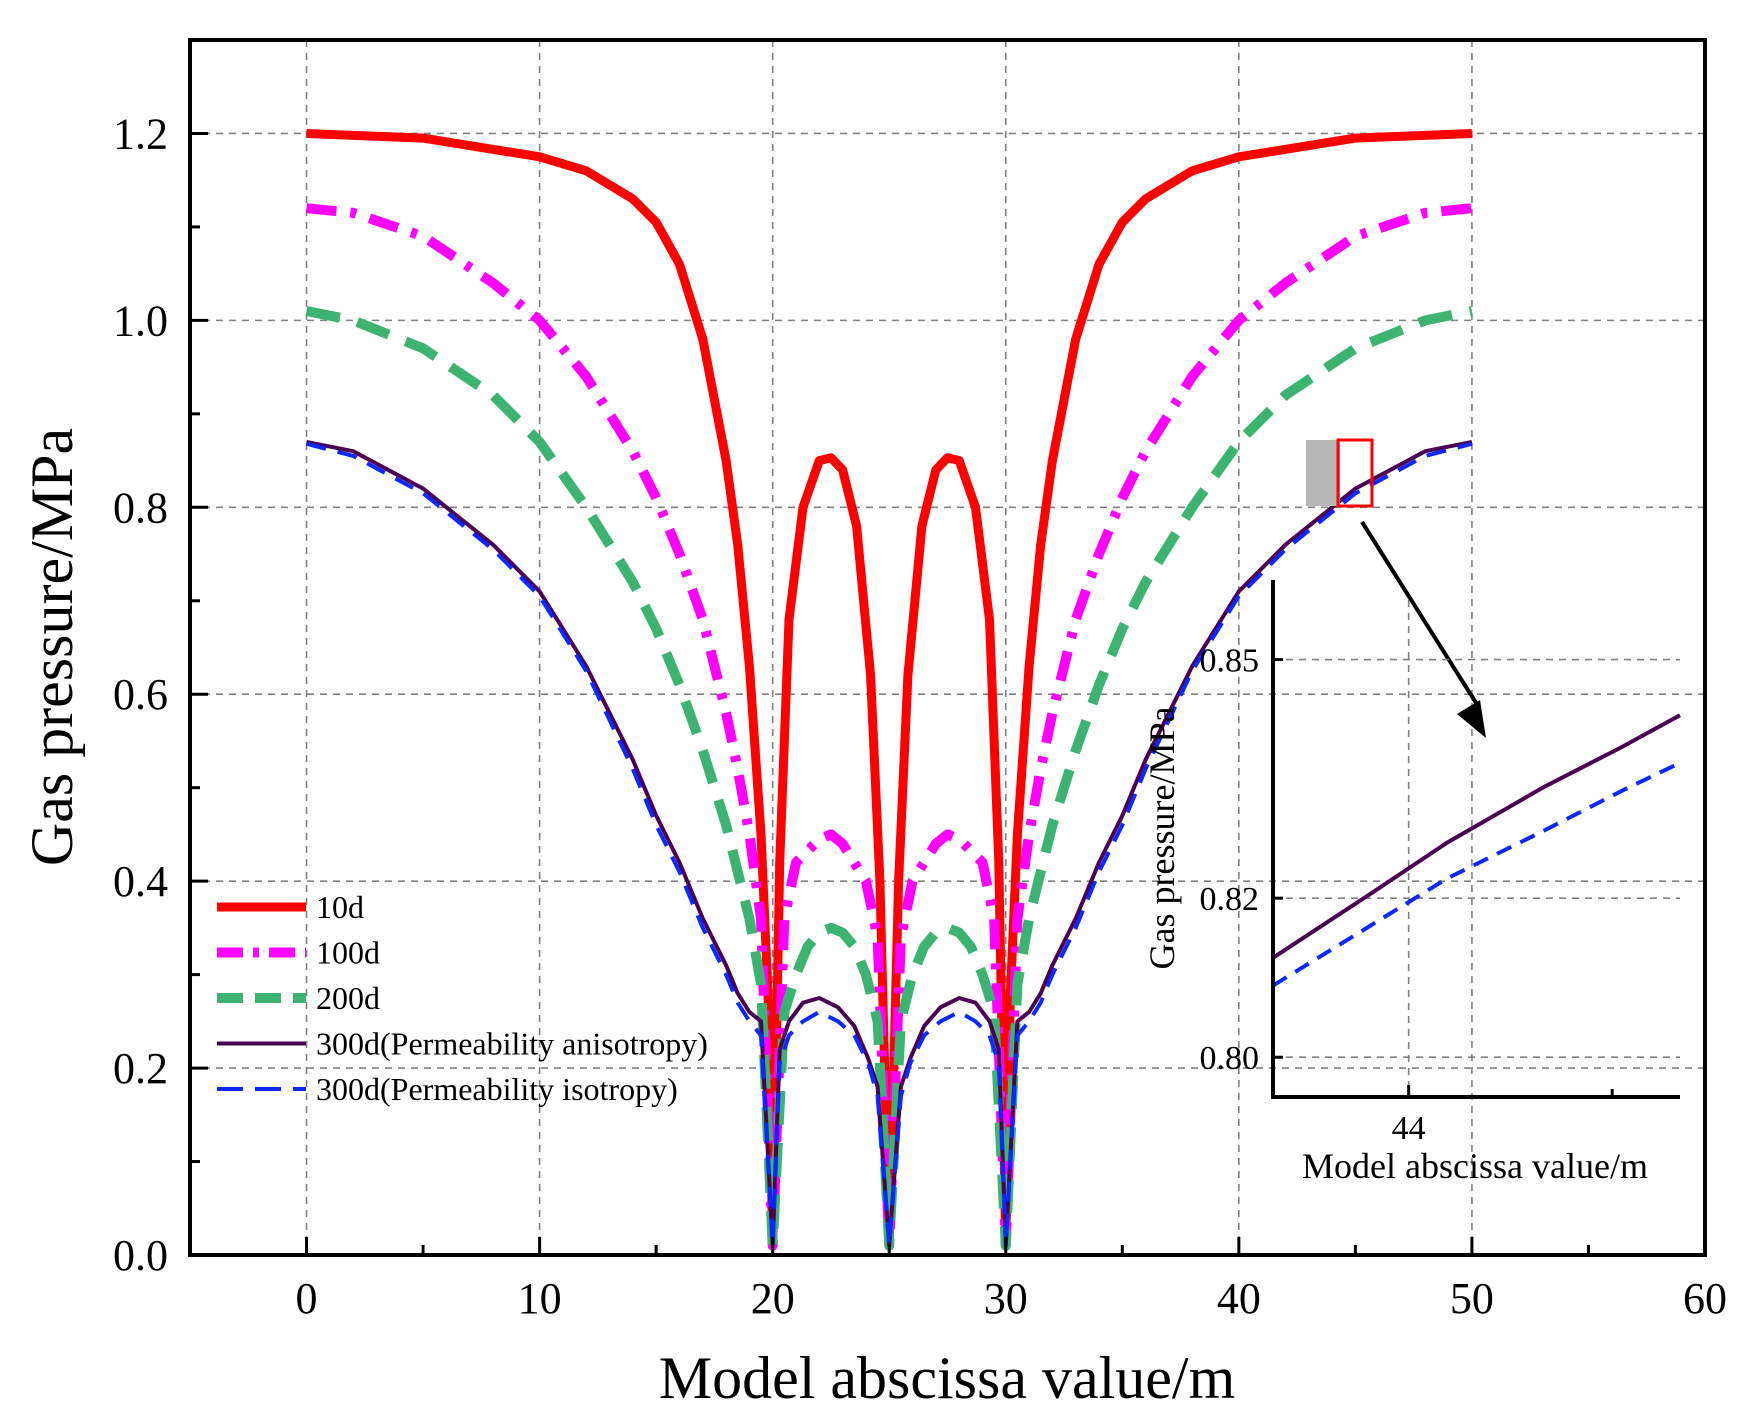 The image size is (1746, 1422). Describe the element at coordinates (140, 507) in the screenshot. I see `y-tick-label: 0.8` at that location.